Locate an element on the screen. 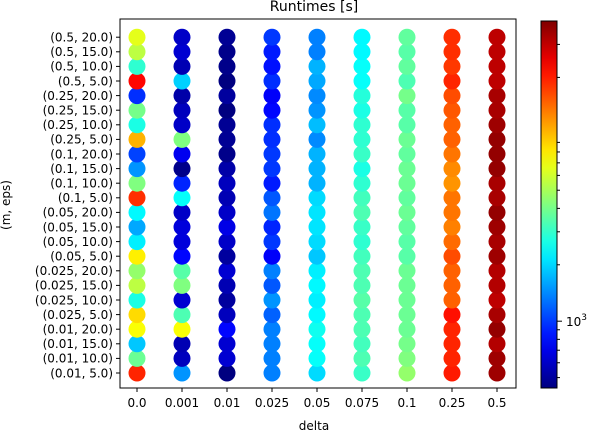  chart-title: Runtimes [s] is located at coordinates (314, 7).